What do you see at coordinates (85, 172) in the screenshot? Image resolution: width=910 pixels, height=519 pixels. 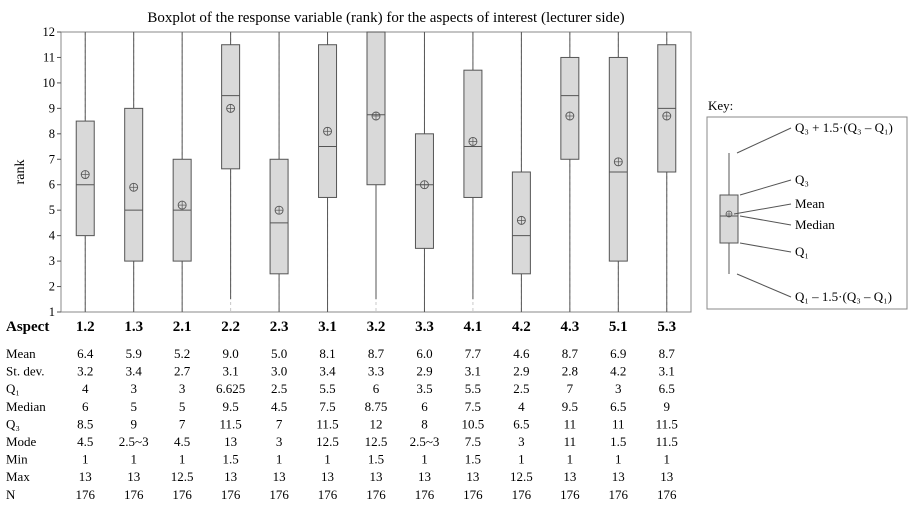 I see `box-1.2` at bounding box center [85, 172].